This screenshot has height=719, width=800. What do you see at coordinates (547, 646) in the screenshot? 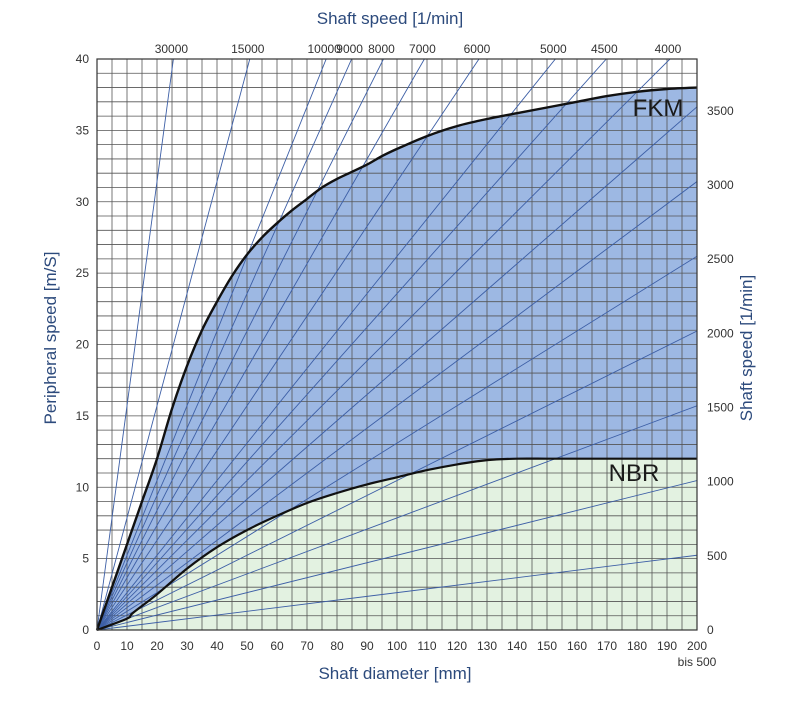
I see `x-tick-label: 150` at bounding box center [547, 646].